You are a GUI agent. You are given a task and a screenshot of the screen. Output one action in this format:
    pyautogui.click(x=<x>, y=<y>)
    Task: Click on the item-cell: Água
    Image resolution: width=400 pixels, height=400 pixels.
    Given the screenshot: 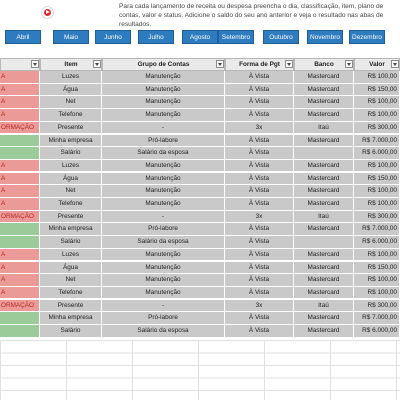 What is the action you would take?
    pyautogui.click(x=71, y=267)
    